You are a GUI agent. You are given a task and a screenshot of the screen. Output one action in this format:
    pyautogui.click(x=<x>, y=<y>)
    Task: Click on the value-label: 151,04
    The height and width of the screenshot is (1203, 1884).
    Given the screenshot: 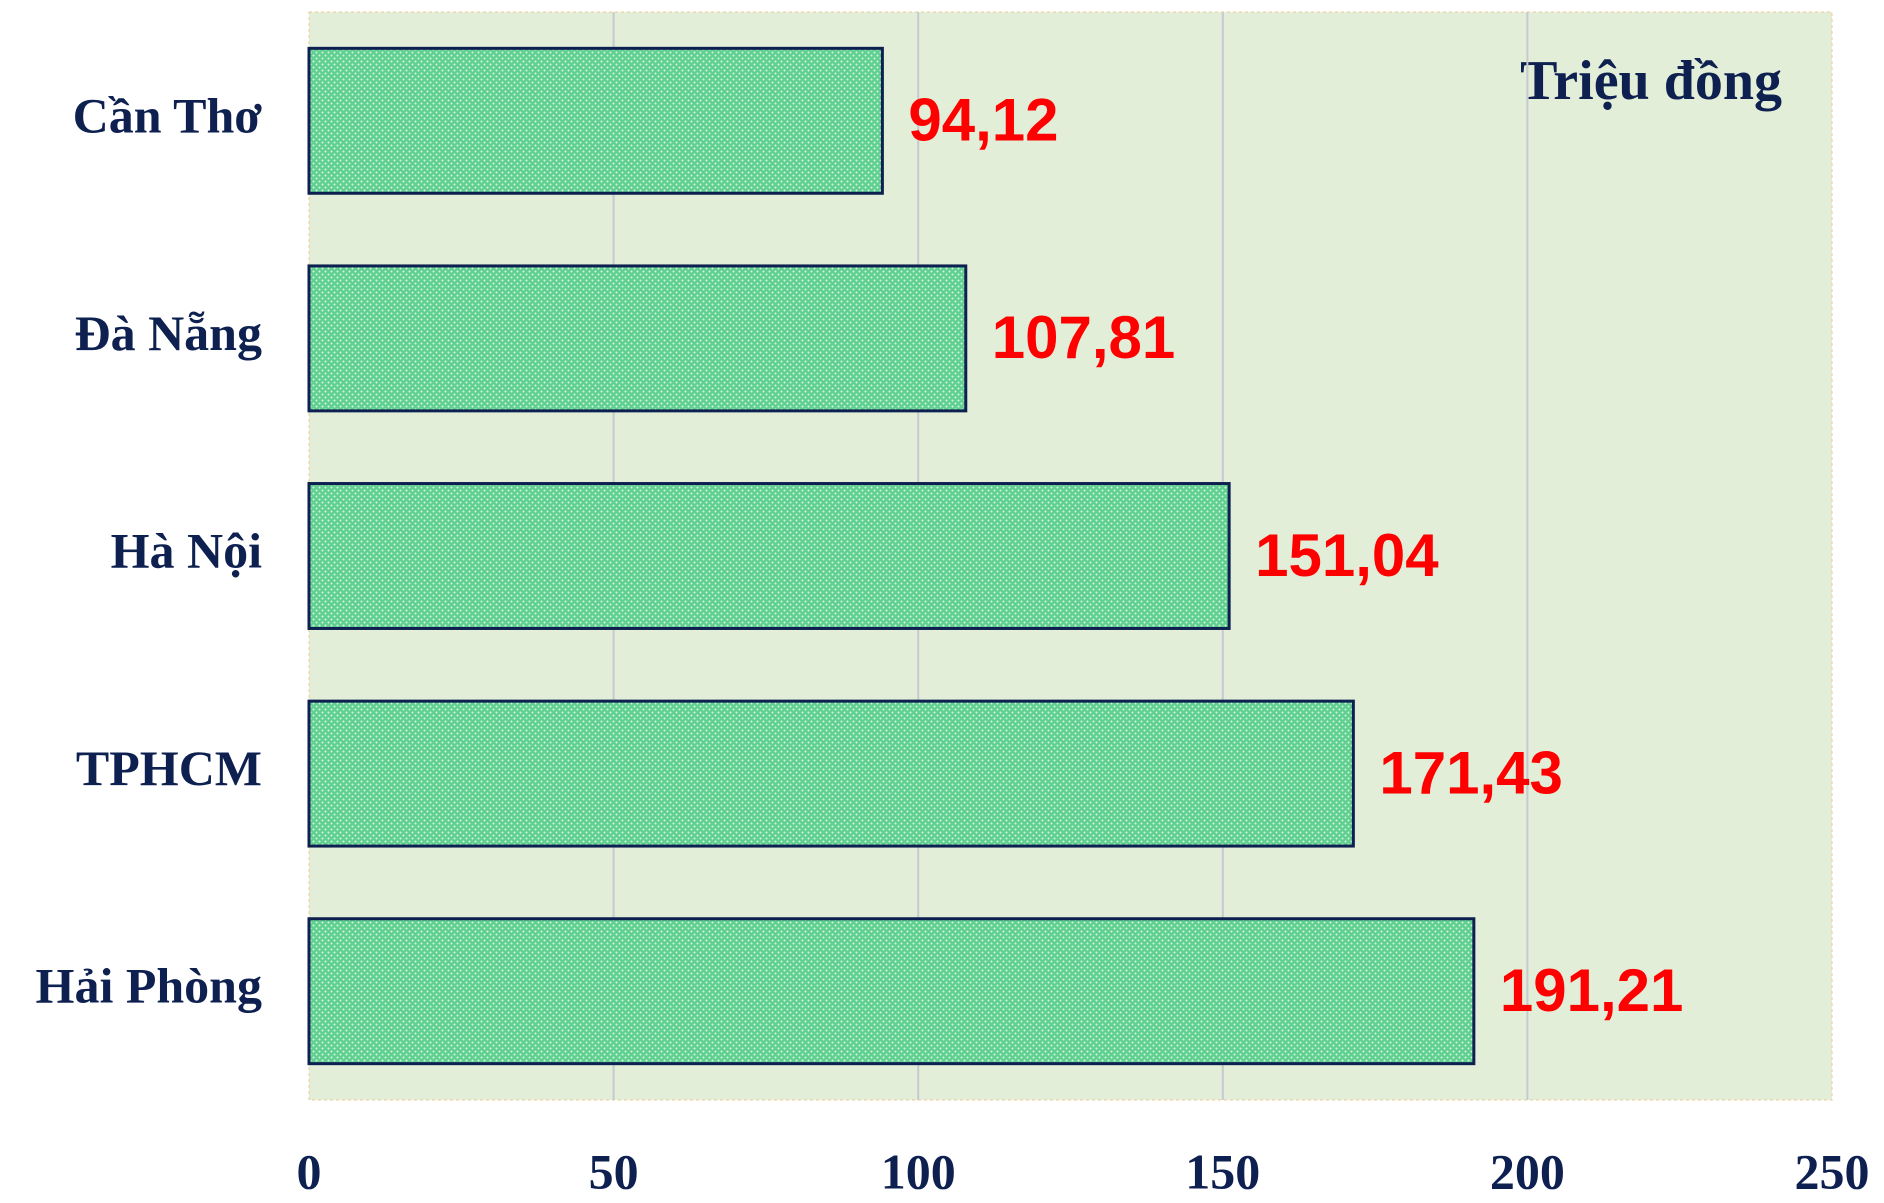 What is the action you would take?
    pyautogui.click(x=1347, y=555)
    